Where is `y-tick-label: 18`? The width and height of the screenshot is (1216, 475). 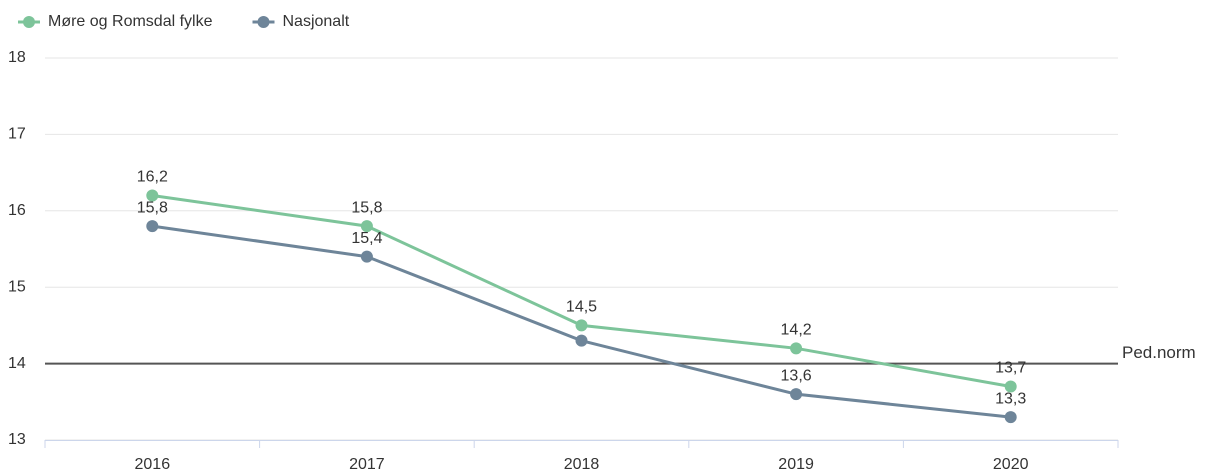
y-tick-label: 18 is located at coordinates (17, 57).